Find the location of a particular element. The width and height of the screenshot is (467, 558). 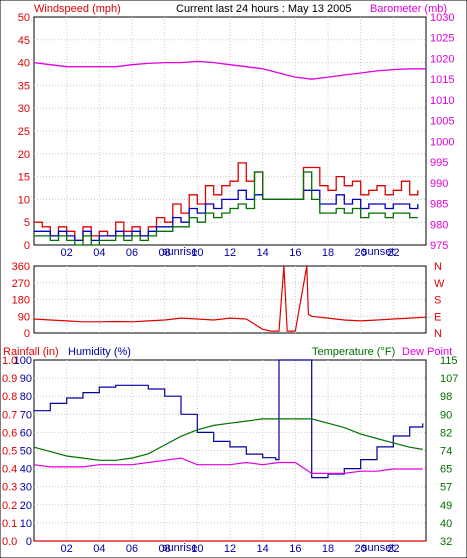

compass-tick-label: E is located at coordinates (437, 317).